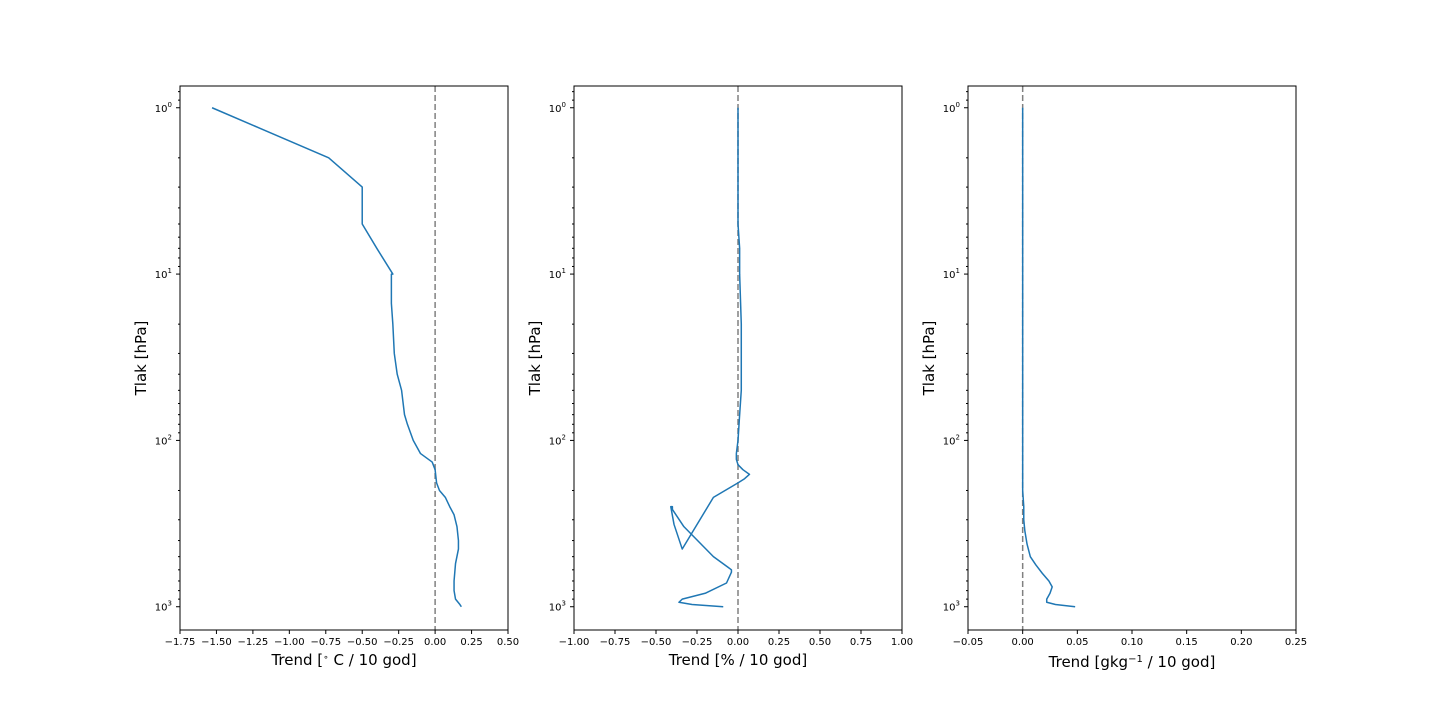  Describe the element at coordinates (737, 660) in the screenshot. I see `humidity-panel-xlabel: Trend [% / 10 god]` at that location.